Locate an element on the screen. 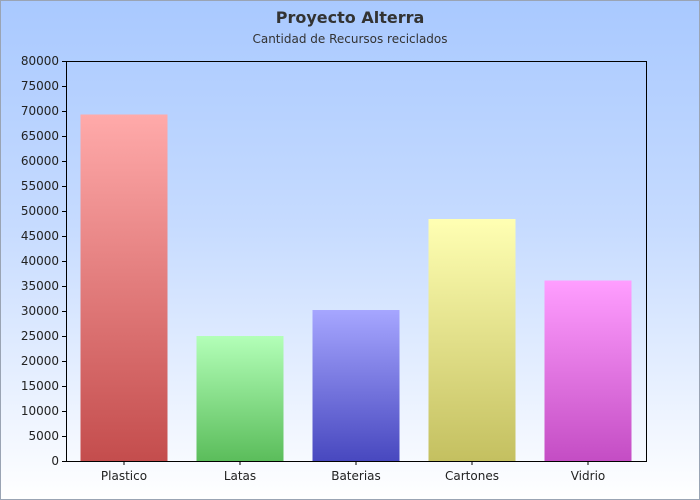 This screenshot has height=500, width=700. y-tick-label: 55000 is located at coordinates (40, 186).